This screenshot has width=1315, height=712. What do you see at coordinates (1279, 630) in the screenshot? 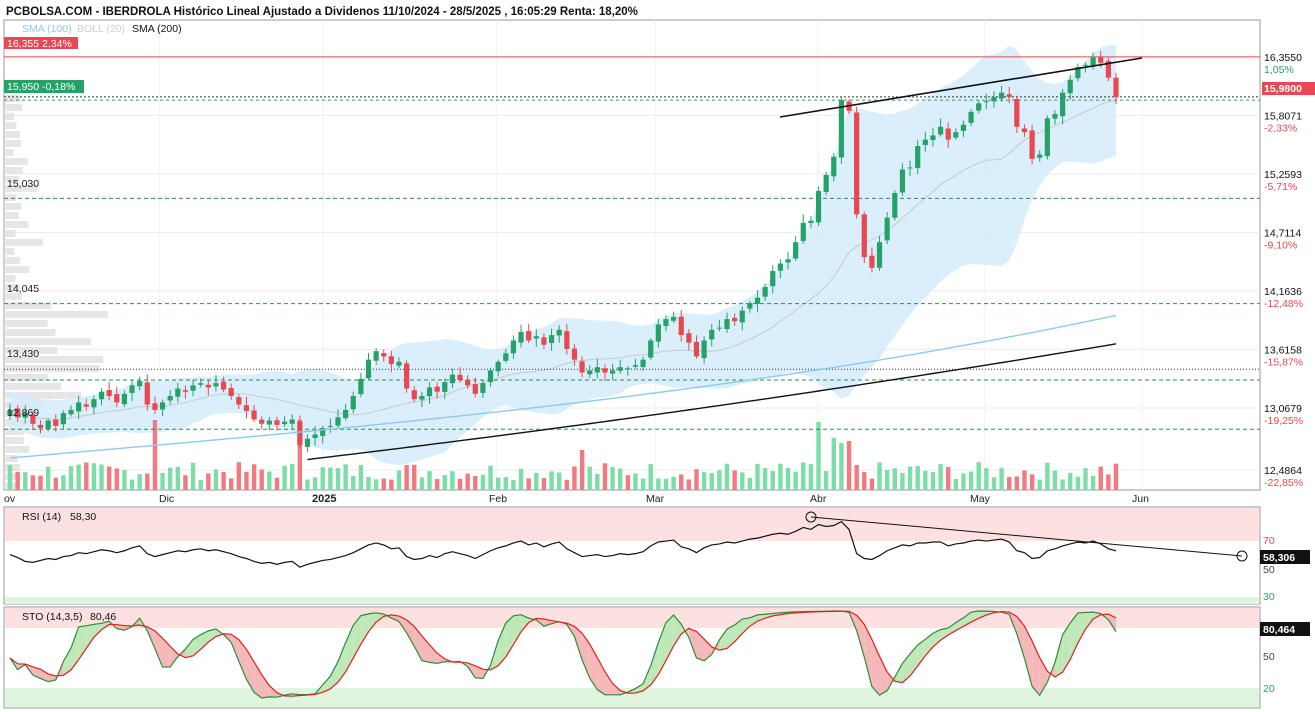
I see `sto-value-tag: 80,464` at bounding box center [1279, 630].